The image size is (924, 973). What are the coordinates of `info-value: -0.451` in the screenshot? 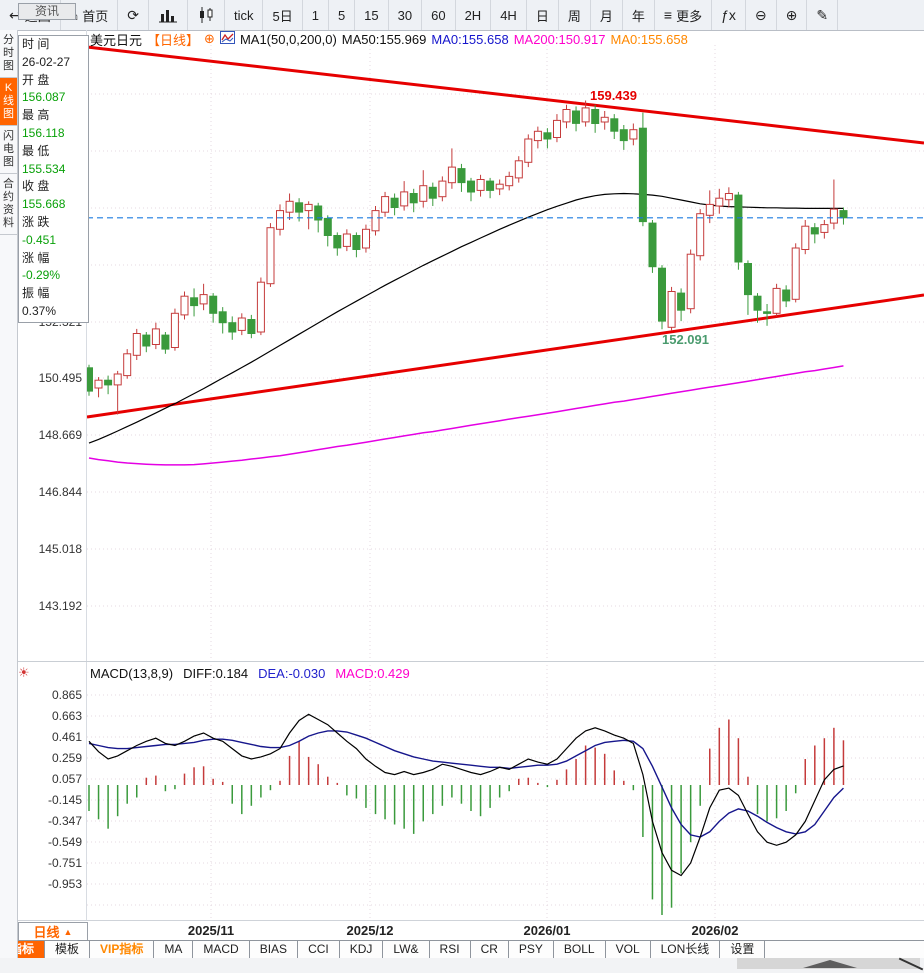 It's located at (39, 239).